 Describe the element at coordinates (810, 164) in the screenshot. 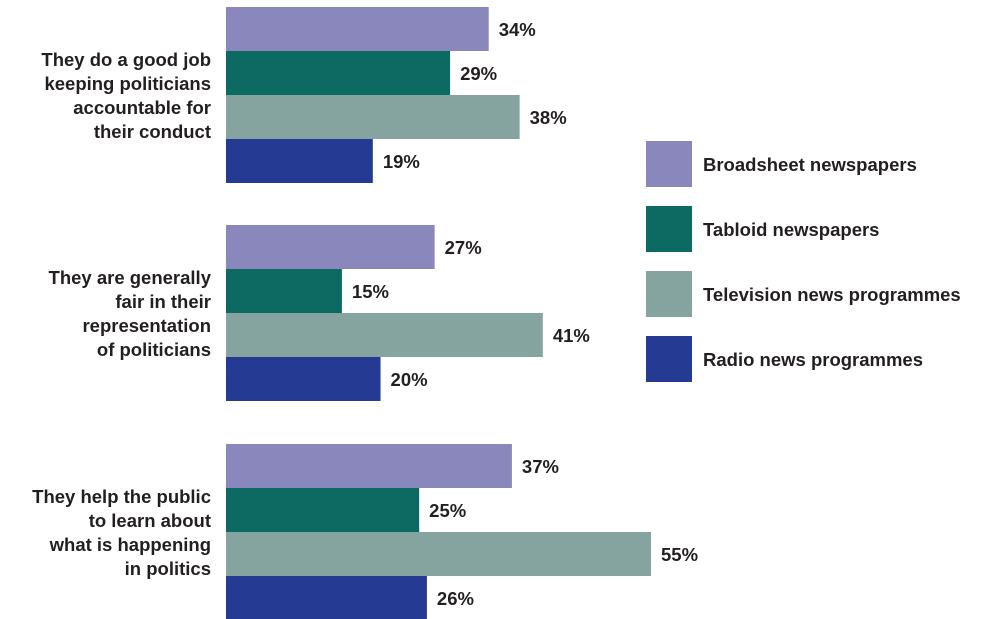

I see `legend-label: Broadsheet newspapers` at that location.